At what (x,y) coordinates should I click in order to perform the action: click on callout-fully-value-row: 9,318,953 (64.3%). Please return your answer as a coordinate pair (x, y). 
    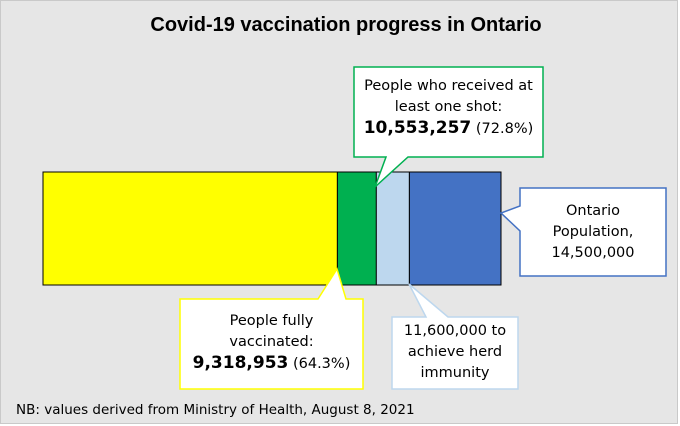
    Looking at the image, I should click on (271, 364).